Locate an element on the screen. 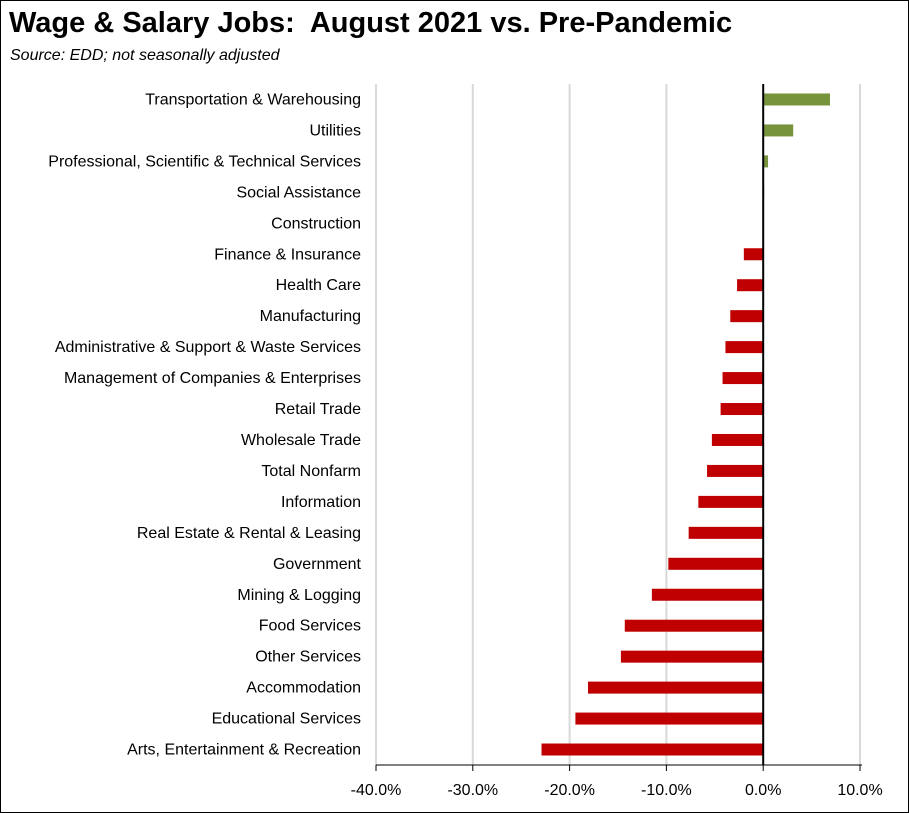  category-label: Management of Companies & Enterprises is located at coordinates (212, 378).